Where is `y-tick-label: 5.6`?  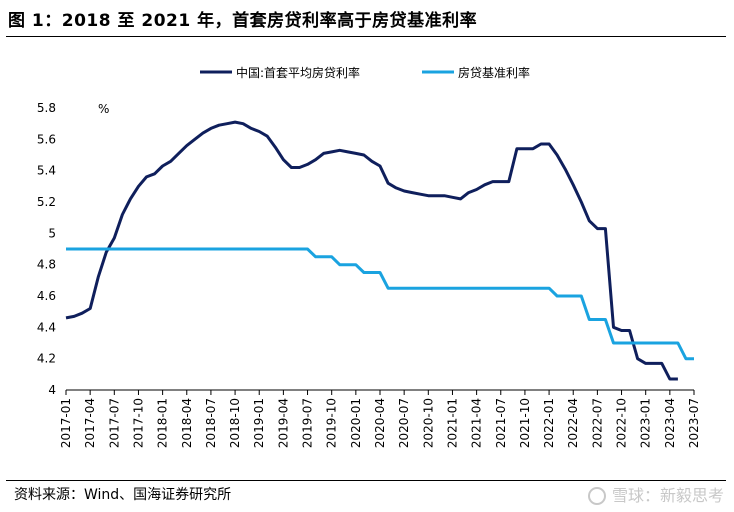
y-tick-label: 5.6 is located at coordinates (46, 139).